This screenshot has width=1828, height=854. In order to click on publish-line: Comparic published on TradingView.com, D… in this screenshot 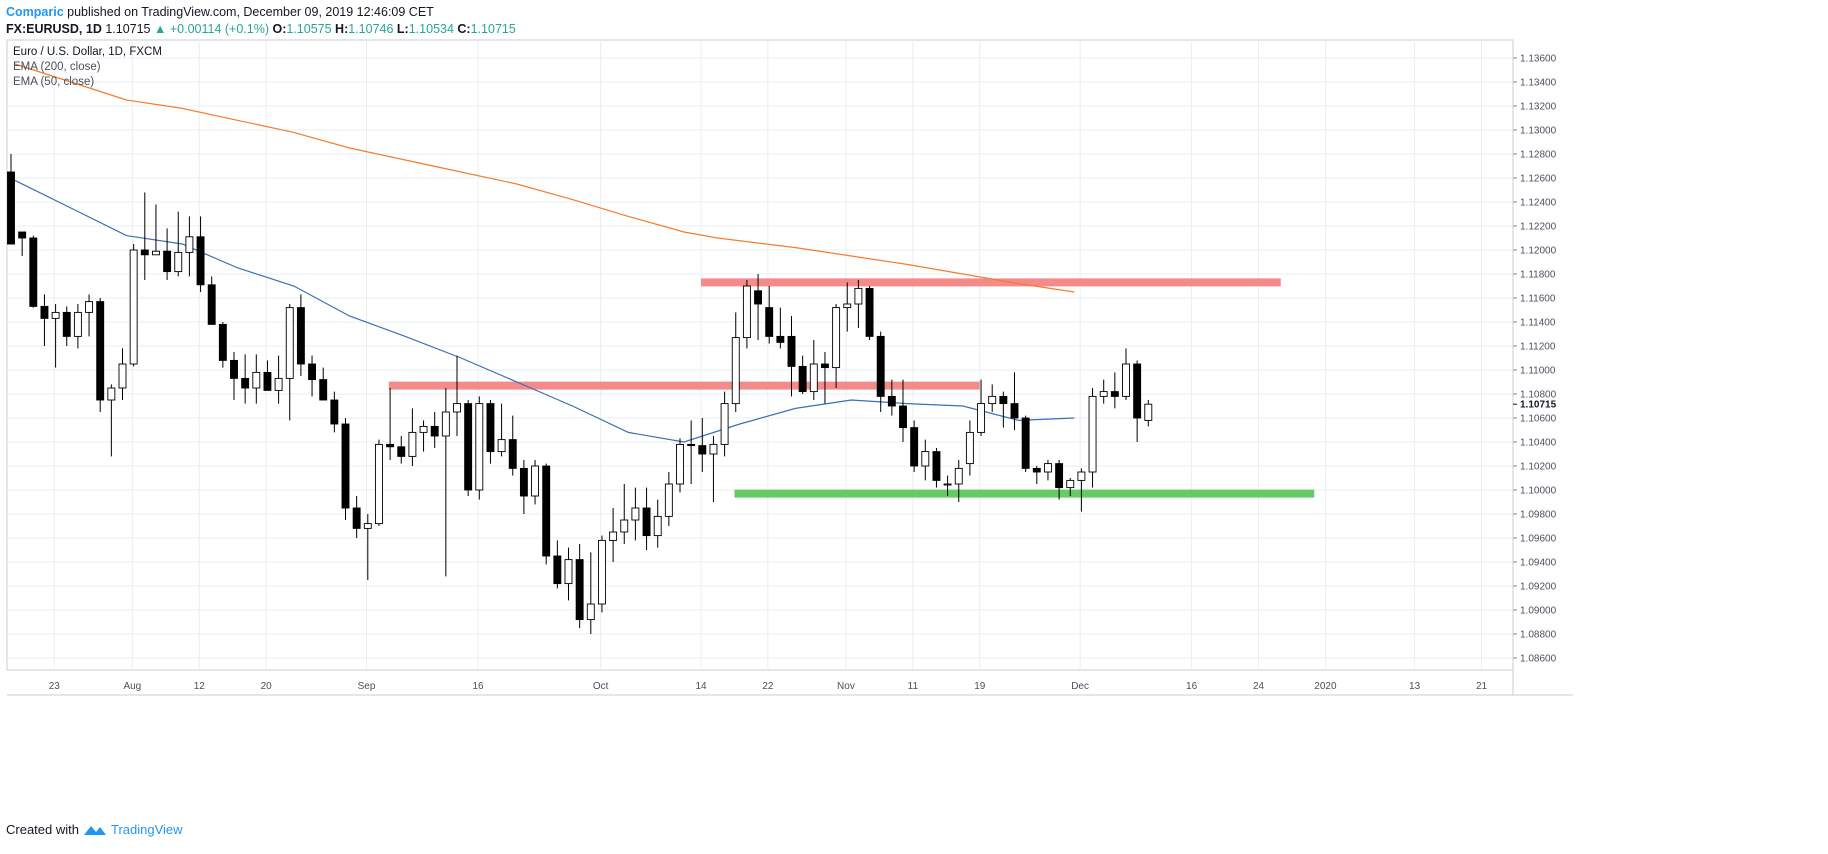, I will do `click(261, 12)`.